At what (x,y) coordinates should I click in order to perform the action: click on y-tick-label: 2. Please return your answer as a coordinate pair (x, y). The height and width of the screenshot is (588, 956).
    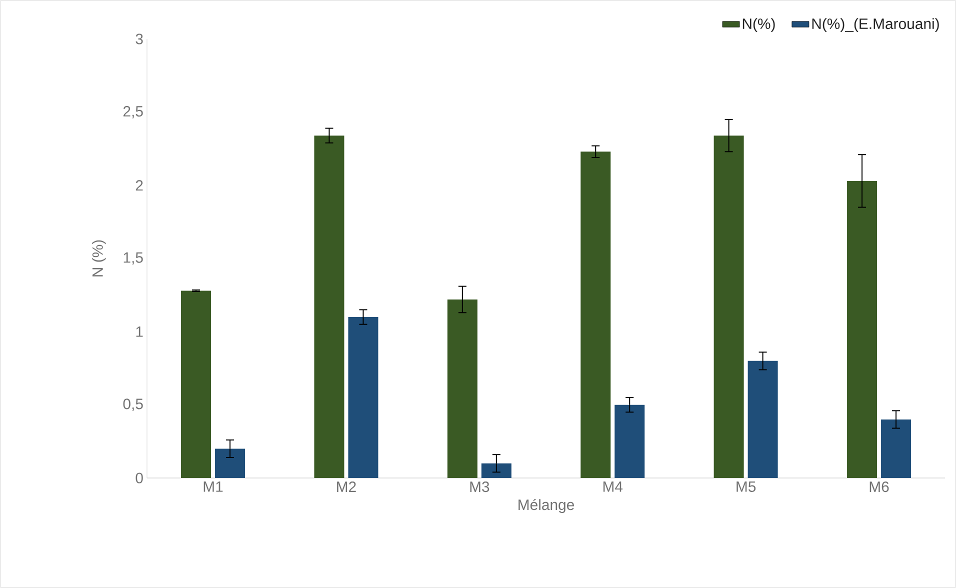
    Looking at the image, I should click on (139, 185).